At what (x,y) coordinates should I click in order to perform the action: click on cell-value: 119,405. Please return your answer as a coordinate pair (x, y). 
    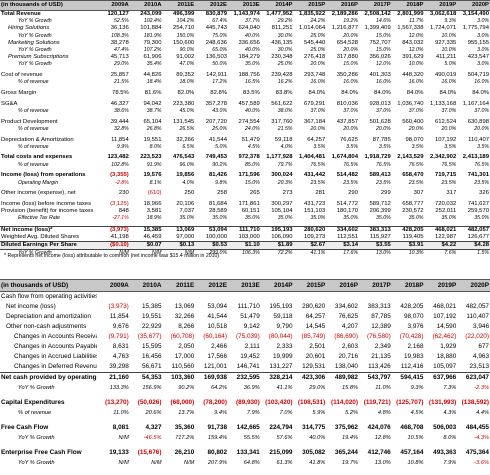
    Looking at the image, I should click on (413, 236).